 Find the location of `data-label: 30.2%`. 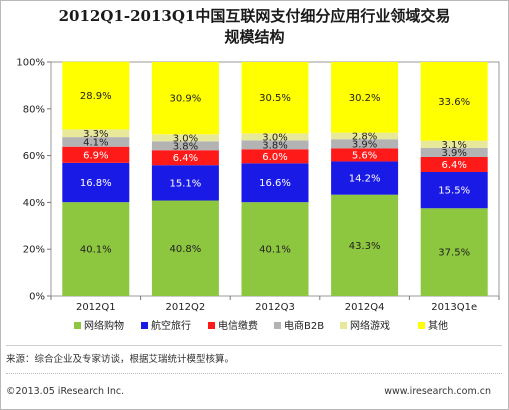

data-label: 30.2% is located at coordinates (365, 98).